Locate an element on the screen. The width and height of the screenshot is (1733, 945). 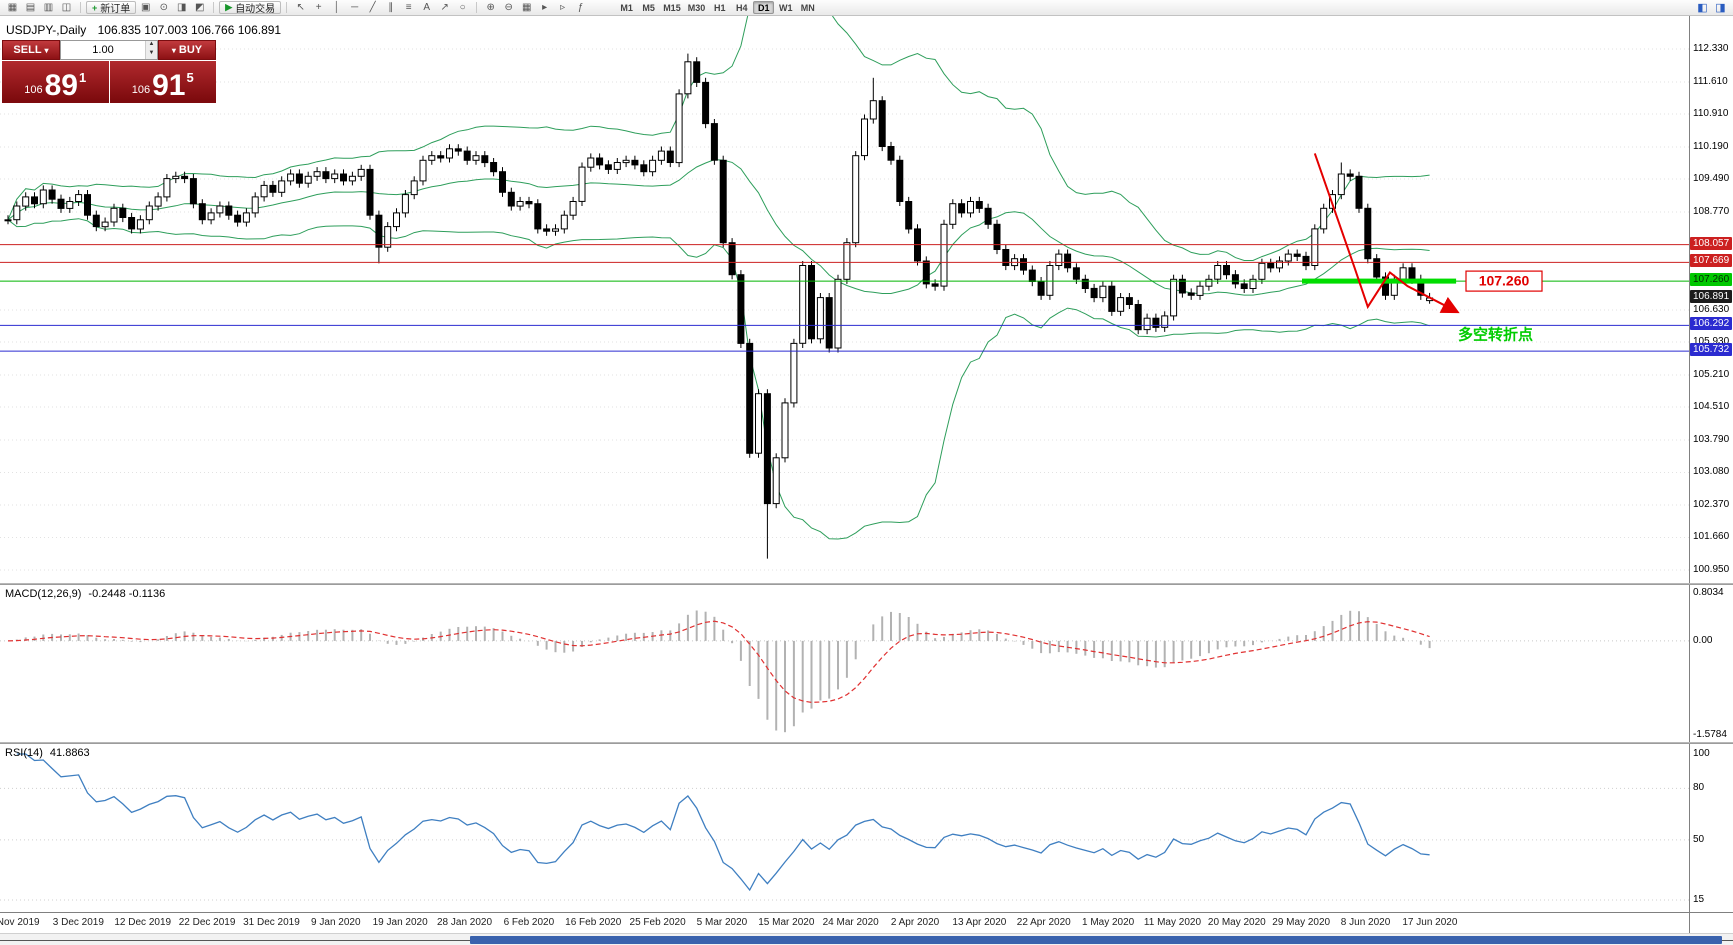
timeframe-button-mn: MN is located at coordinates (807, 7).